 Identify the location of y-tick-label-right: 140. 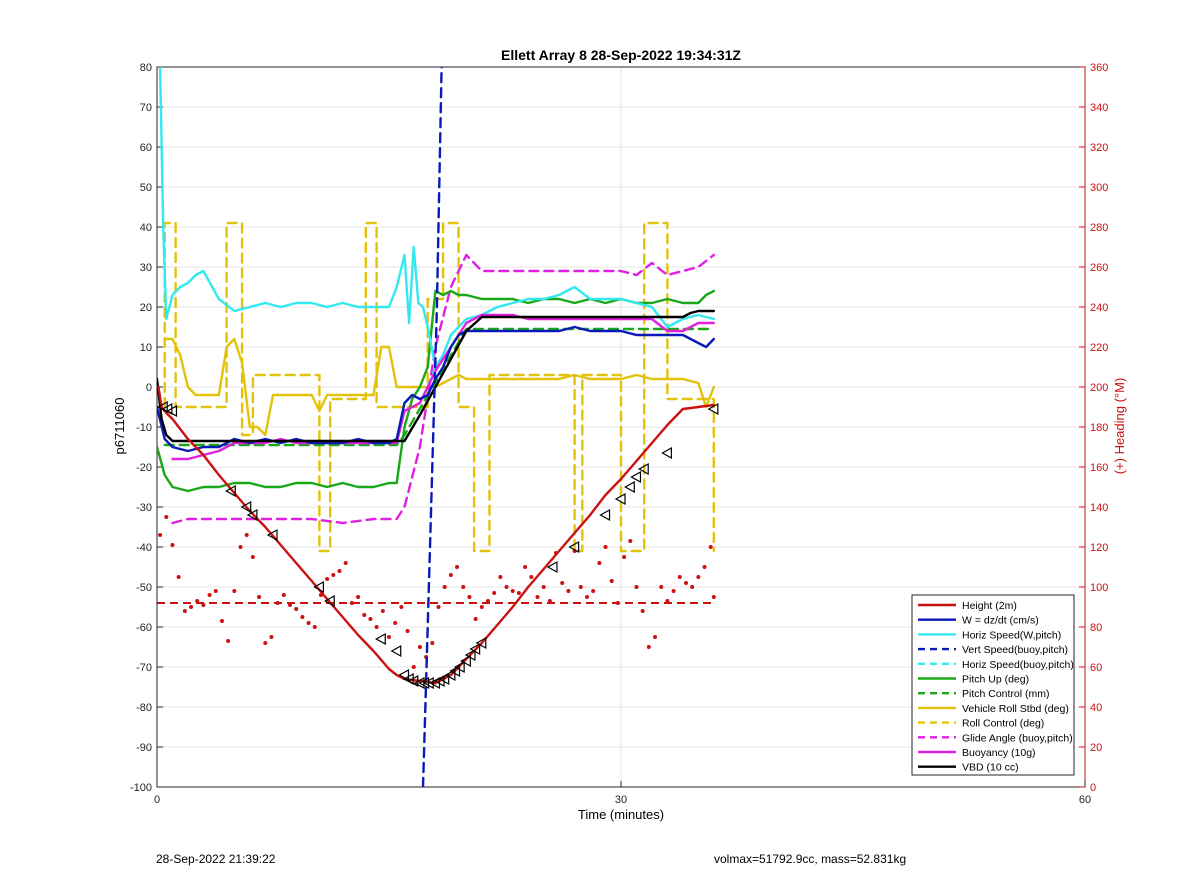
(1099, 508).